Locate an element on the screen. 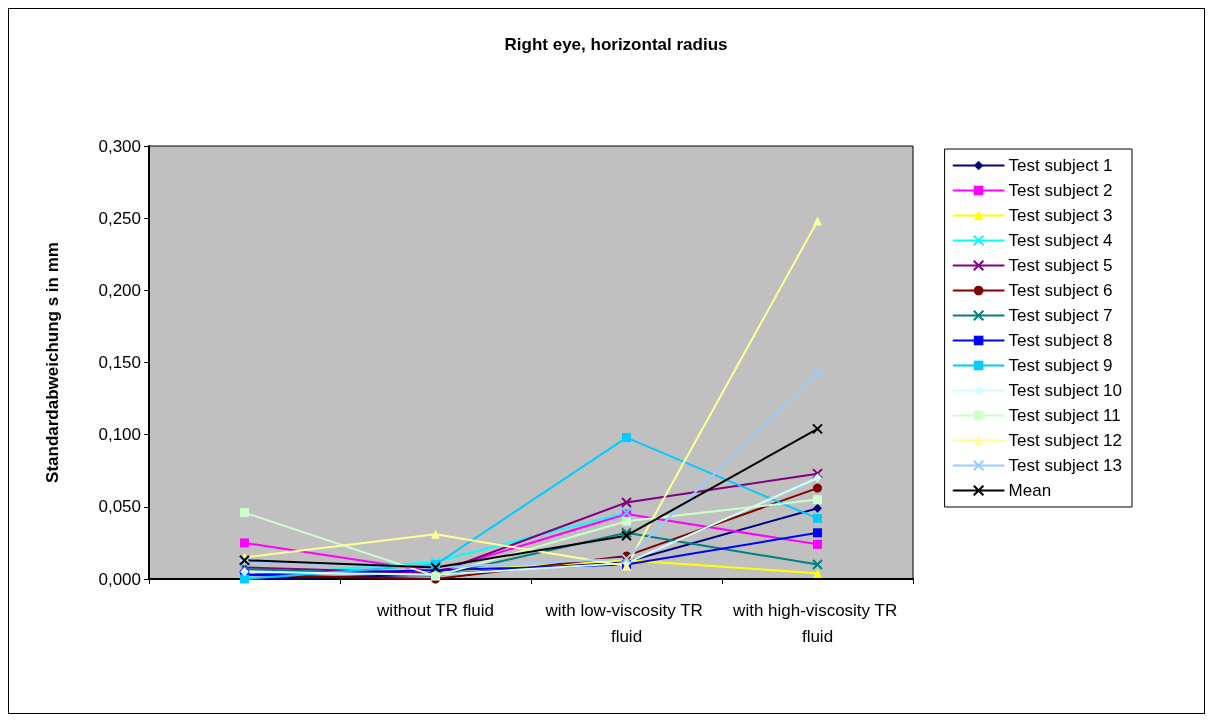 Image resolution: width=1213 pixels, height=722 pixels. y-axis-title: Standardabweichung s in mm is located at coordinates (52, 362).